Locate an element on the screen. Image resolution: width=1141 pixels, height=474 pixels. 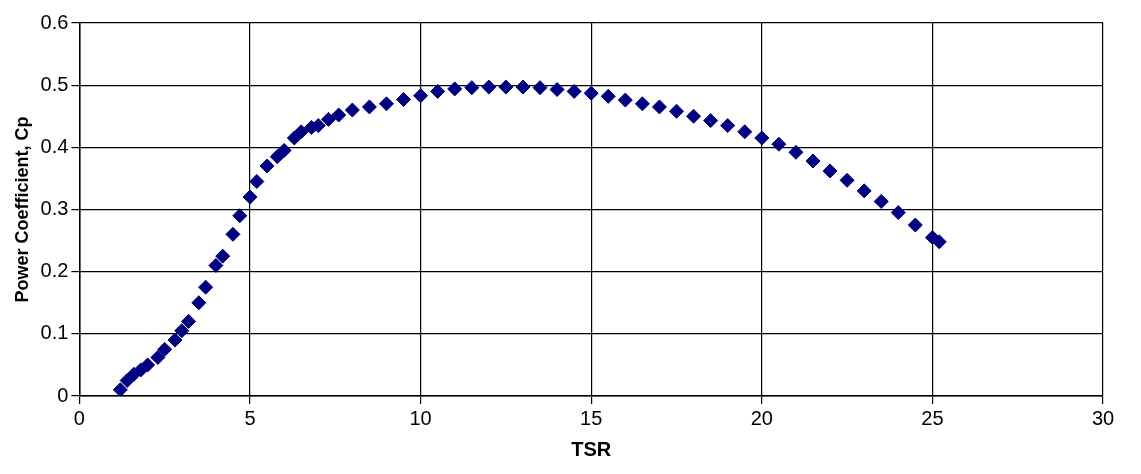
x-tick-label: 20 is located at coordinates (761, 417).